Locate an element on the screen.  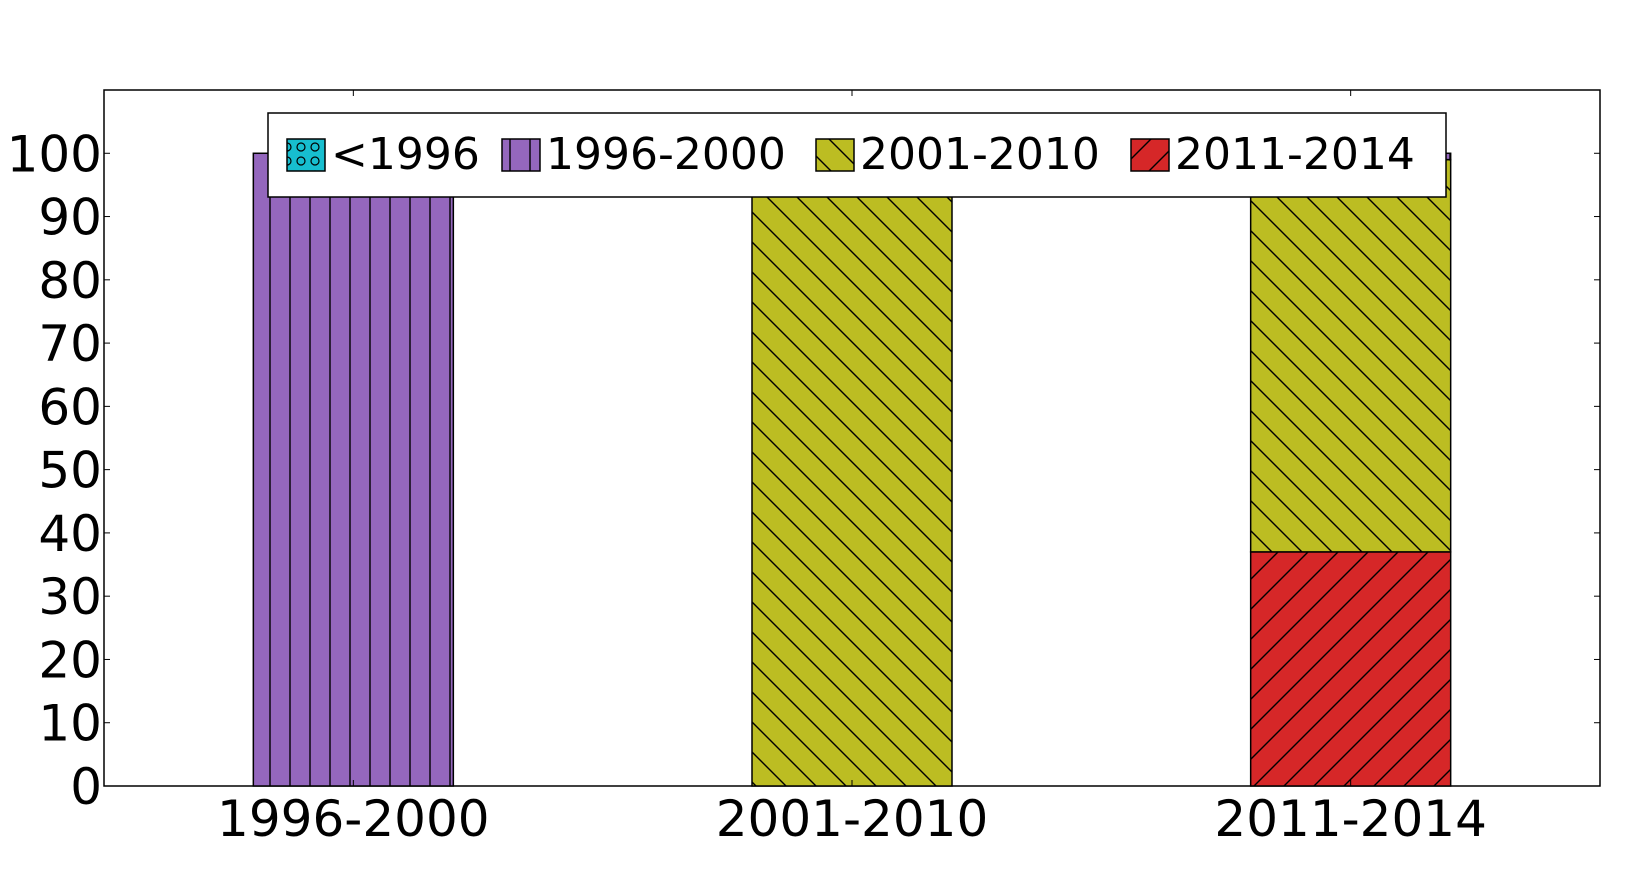
legend-label-1996: <1996 is located at coordinates (405, 154).